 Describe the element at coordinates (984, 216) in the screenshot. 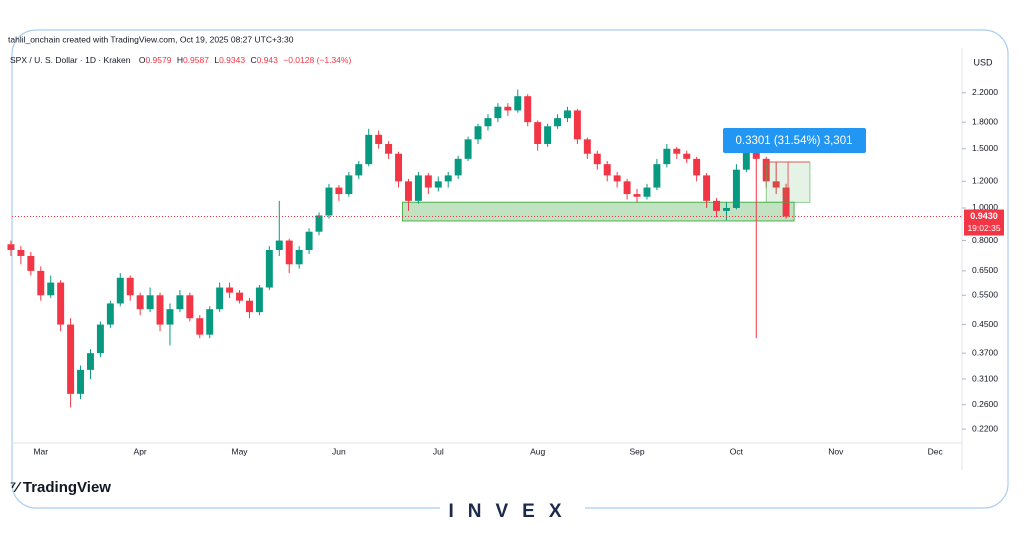

I see `last-price-label: 0.9430` at that location.